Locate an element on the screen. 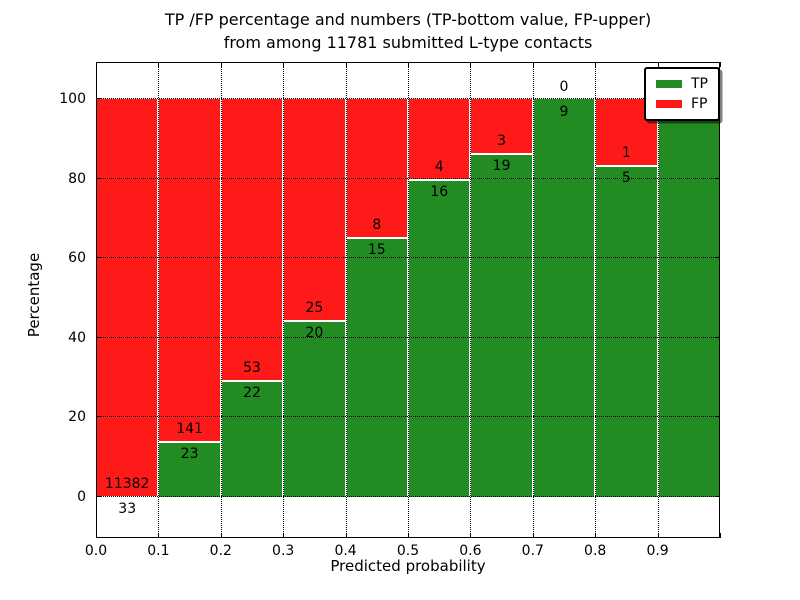 This screenshot has height=600, width=800. fp-count-label: 11382 is located at coordinates (127, 483).